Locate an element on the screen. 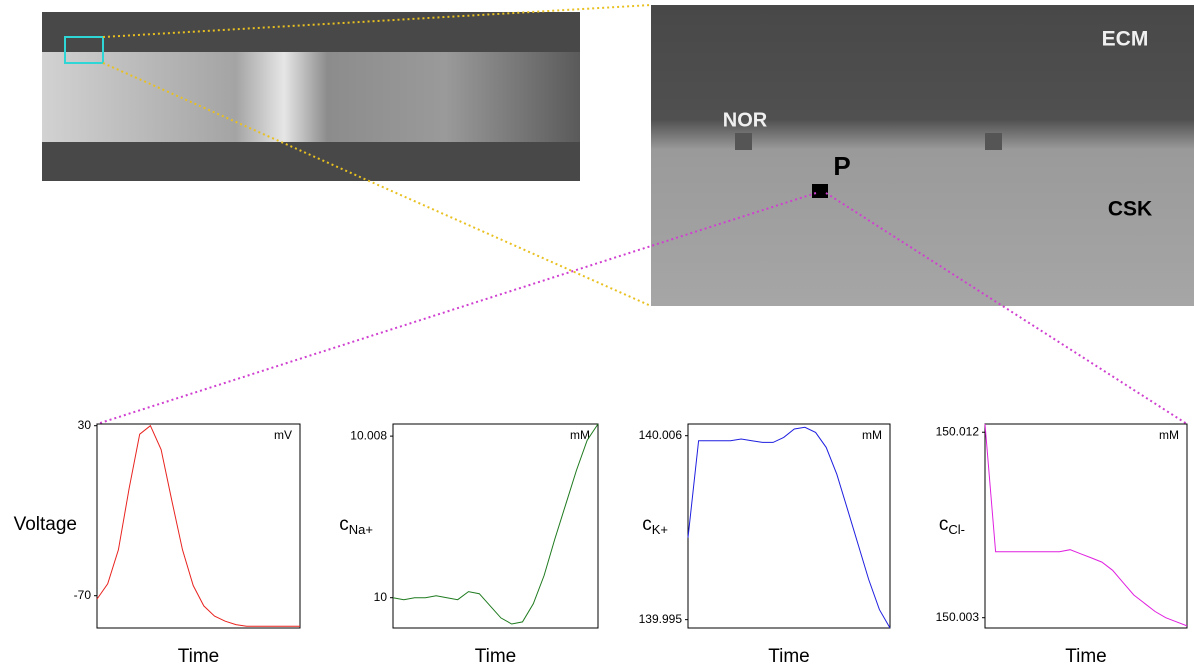  point-label: P is located at coordinates (841, 166).